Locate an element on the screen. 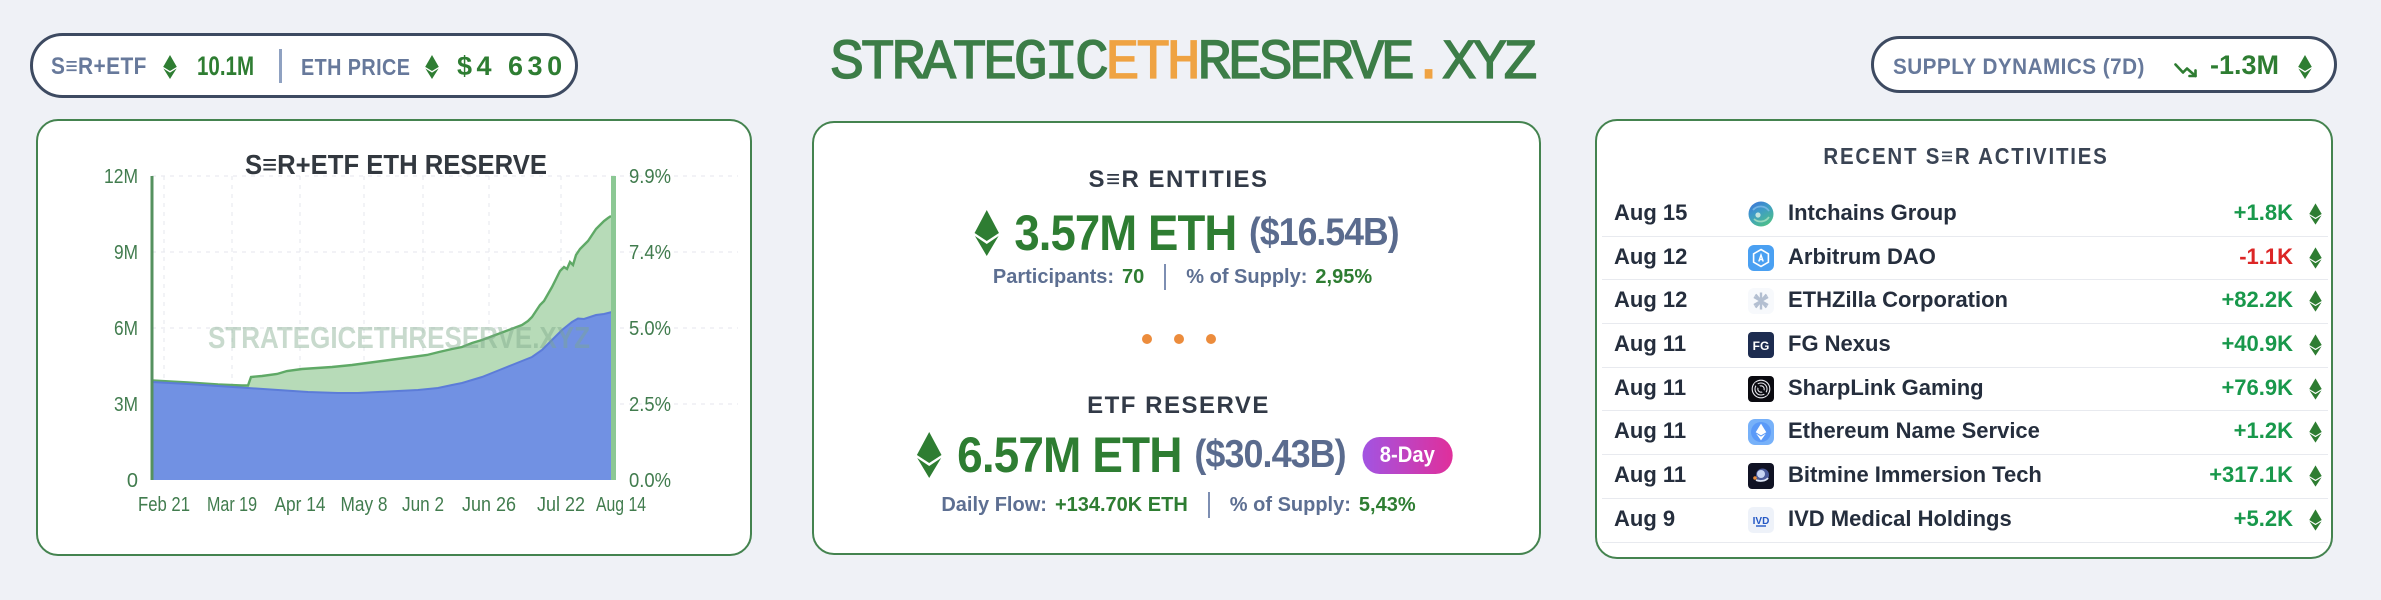 This screenshot has width=2381, height=600. svg-text: 2.5% is located at coordinates (650, 405).